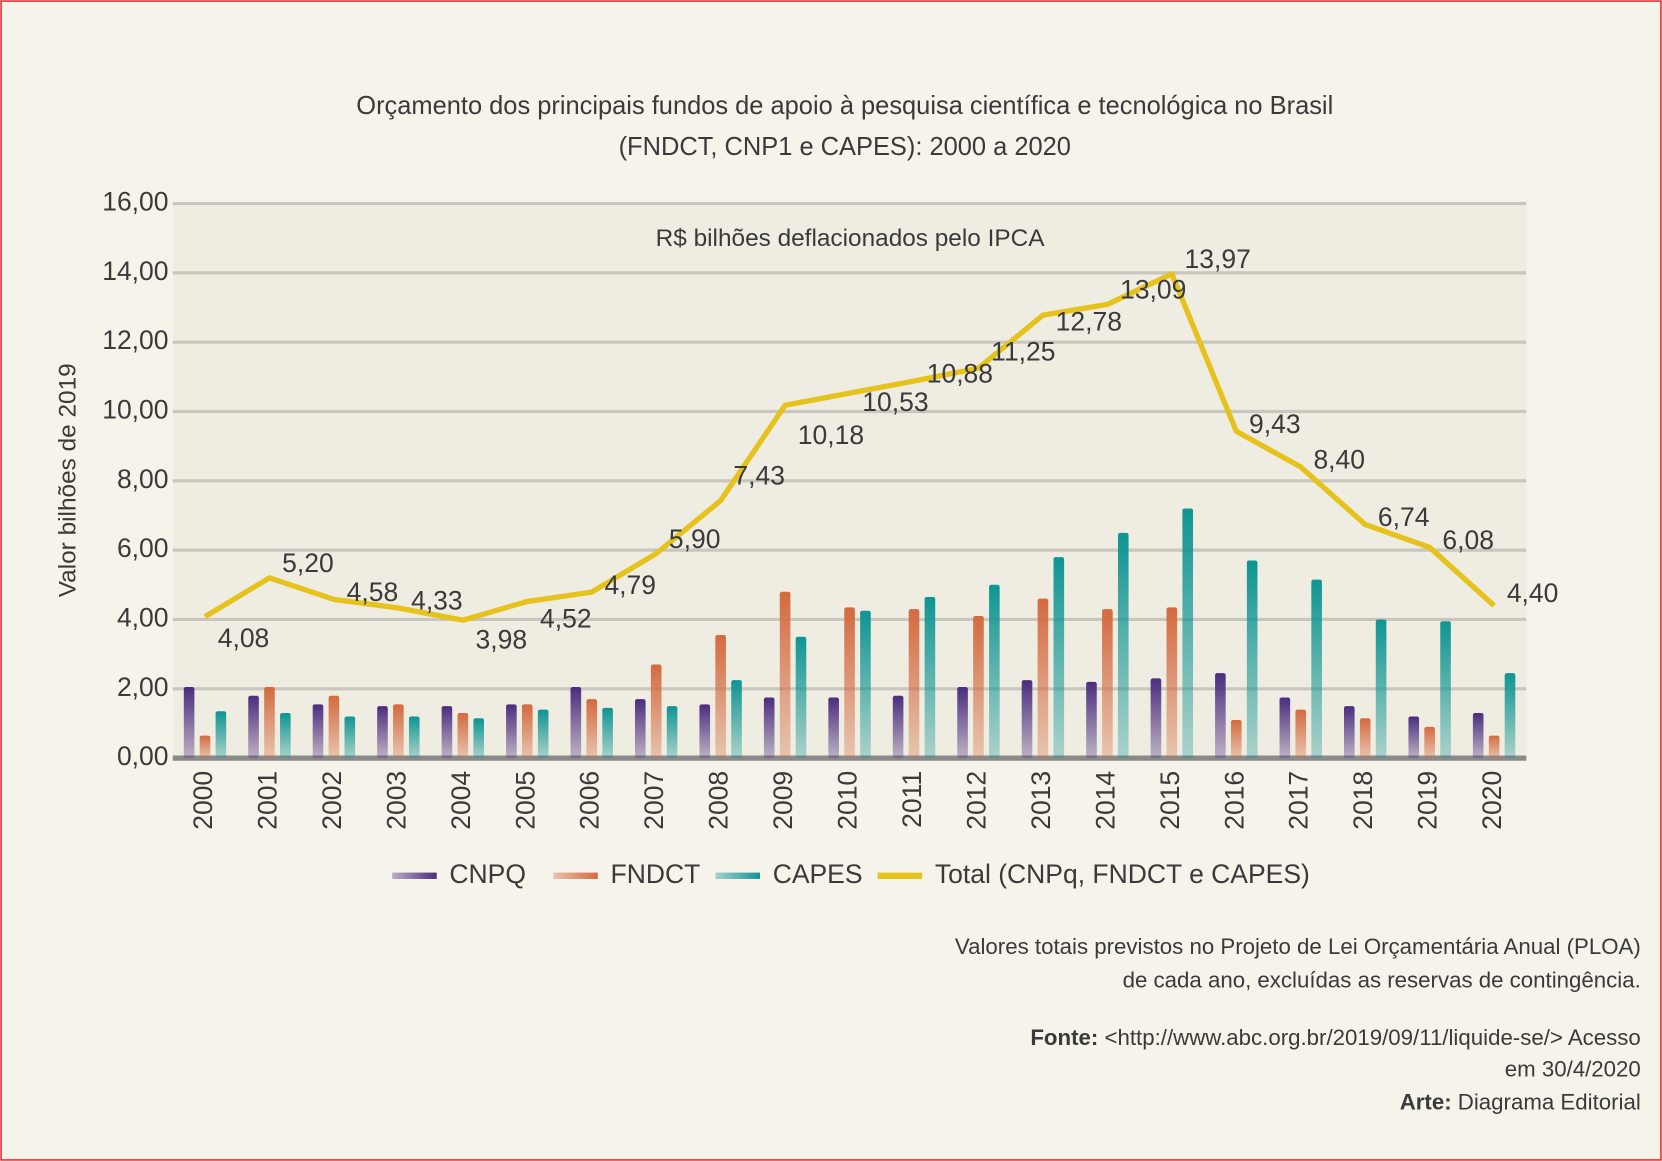  I want to click on data-label: 10,88, so click(960, 374).